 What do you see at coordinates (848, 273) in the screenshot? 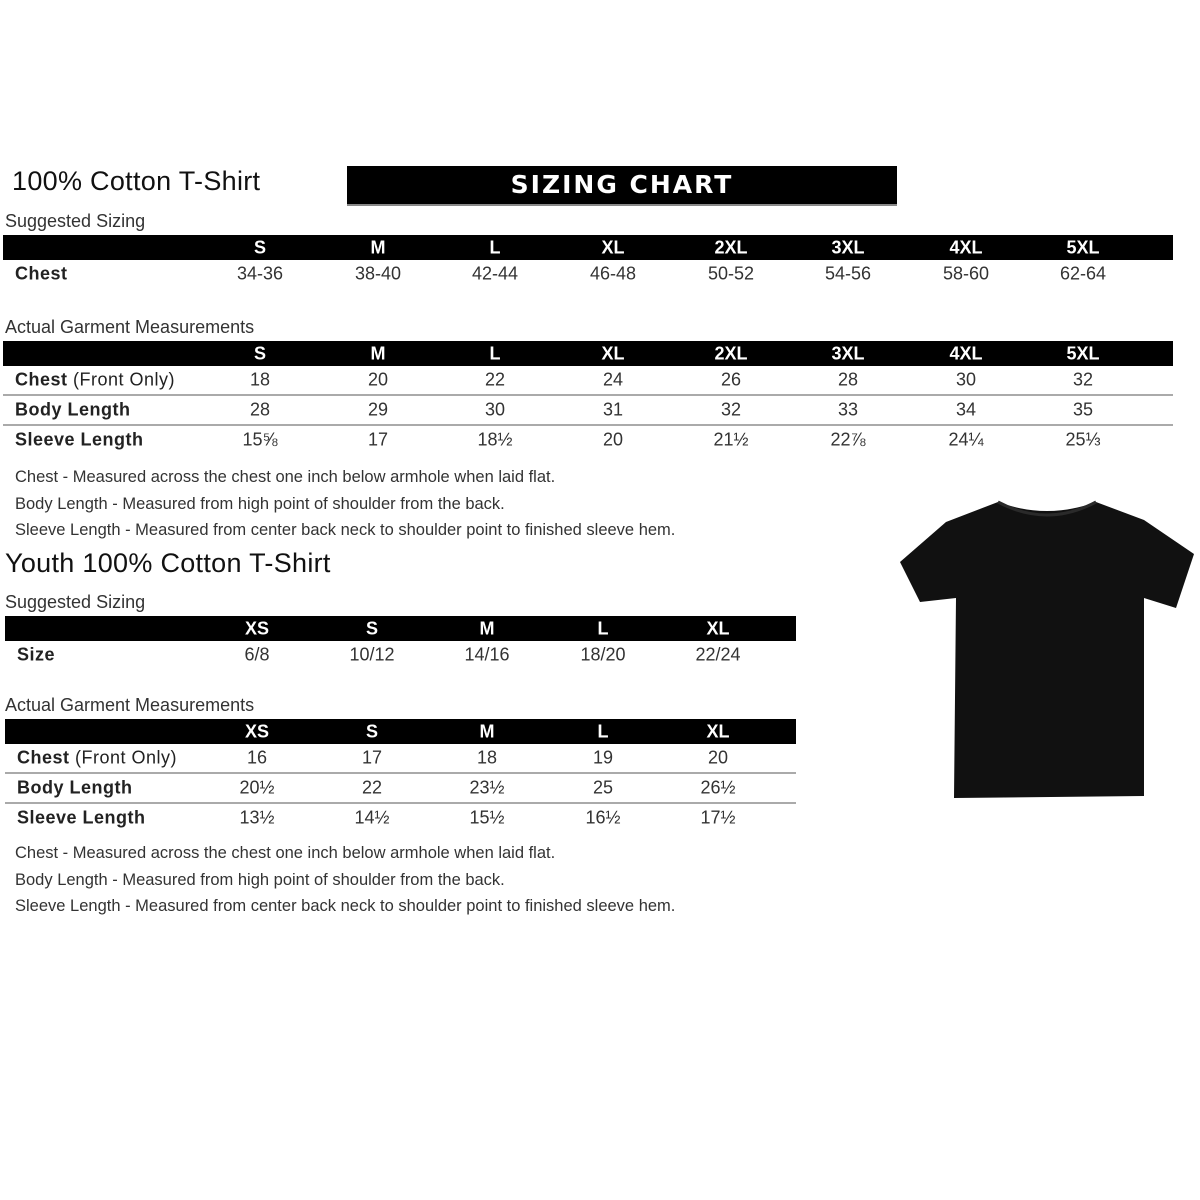
I see `table-cell: 54-56` at bounding box center [848, 273].